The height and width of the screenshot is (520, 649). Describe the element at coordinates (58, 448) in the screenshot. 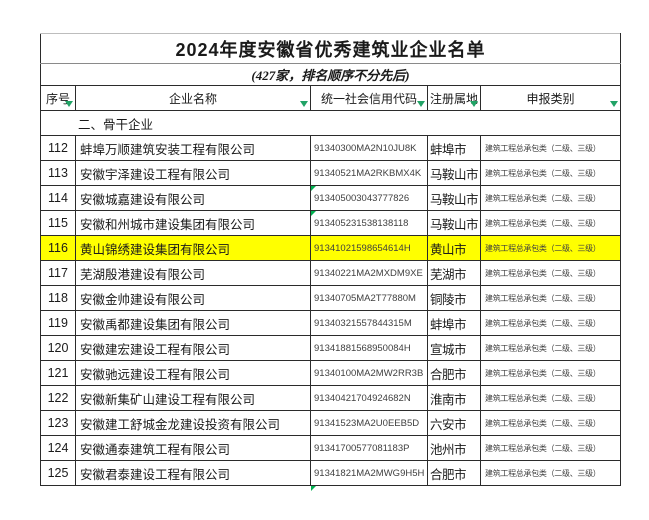

I see `serial-number-cell: 124` at that location.